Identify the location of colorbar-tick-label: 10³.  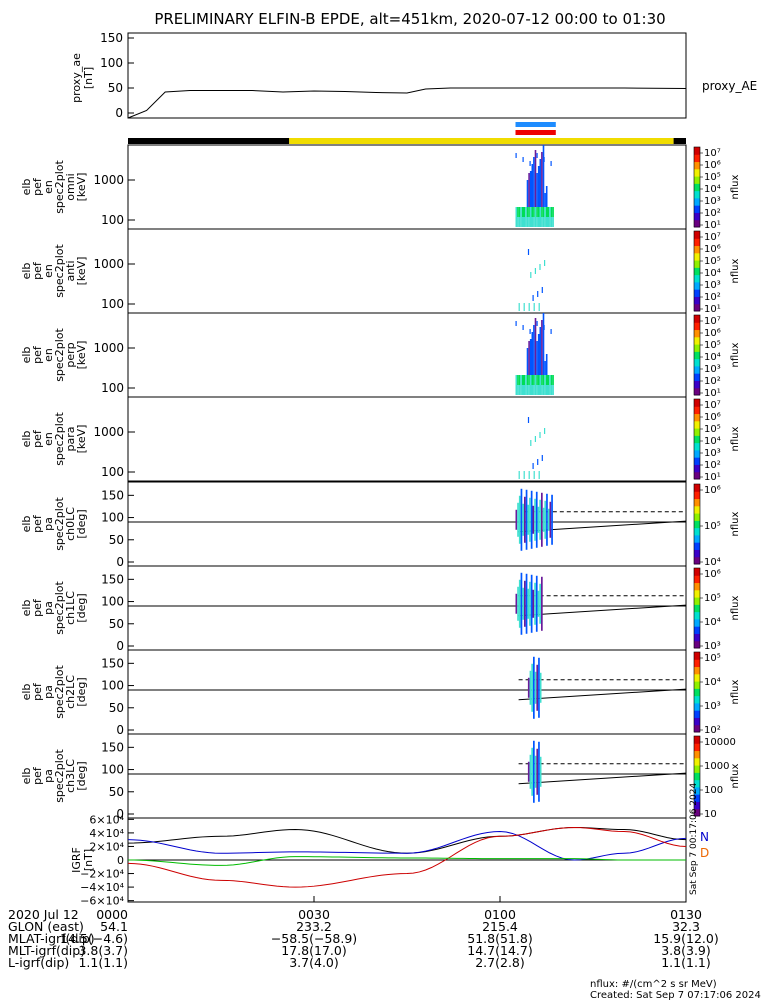
(712, 285).